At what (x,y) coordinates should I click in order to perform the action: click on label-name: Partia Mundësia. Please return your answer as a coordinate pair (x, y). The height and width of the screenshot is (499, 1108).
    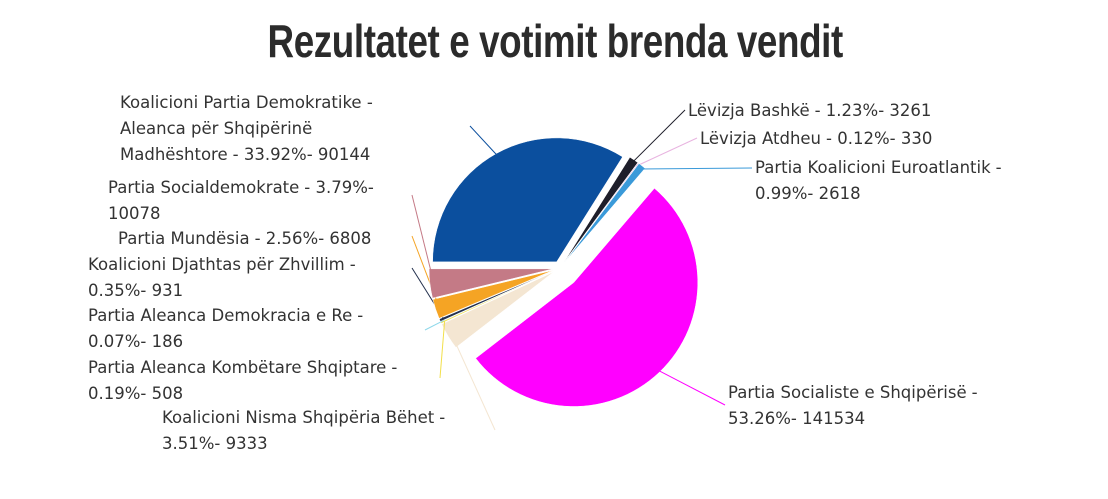
    Looking at the image, I should click on (184, 238).